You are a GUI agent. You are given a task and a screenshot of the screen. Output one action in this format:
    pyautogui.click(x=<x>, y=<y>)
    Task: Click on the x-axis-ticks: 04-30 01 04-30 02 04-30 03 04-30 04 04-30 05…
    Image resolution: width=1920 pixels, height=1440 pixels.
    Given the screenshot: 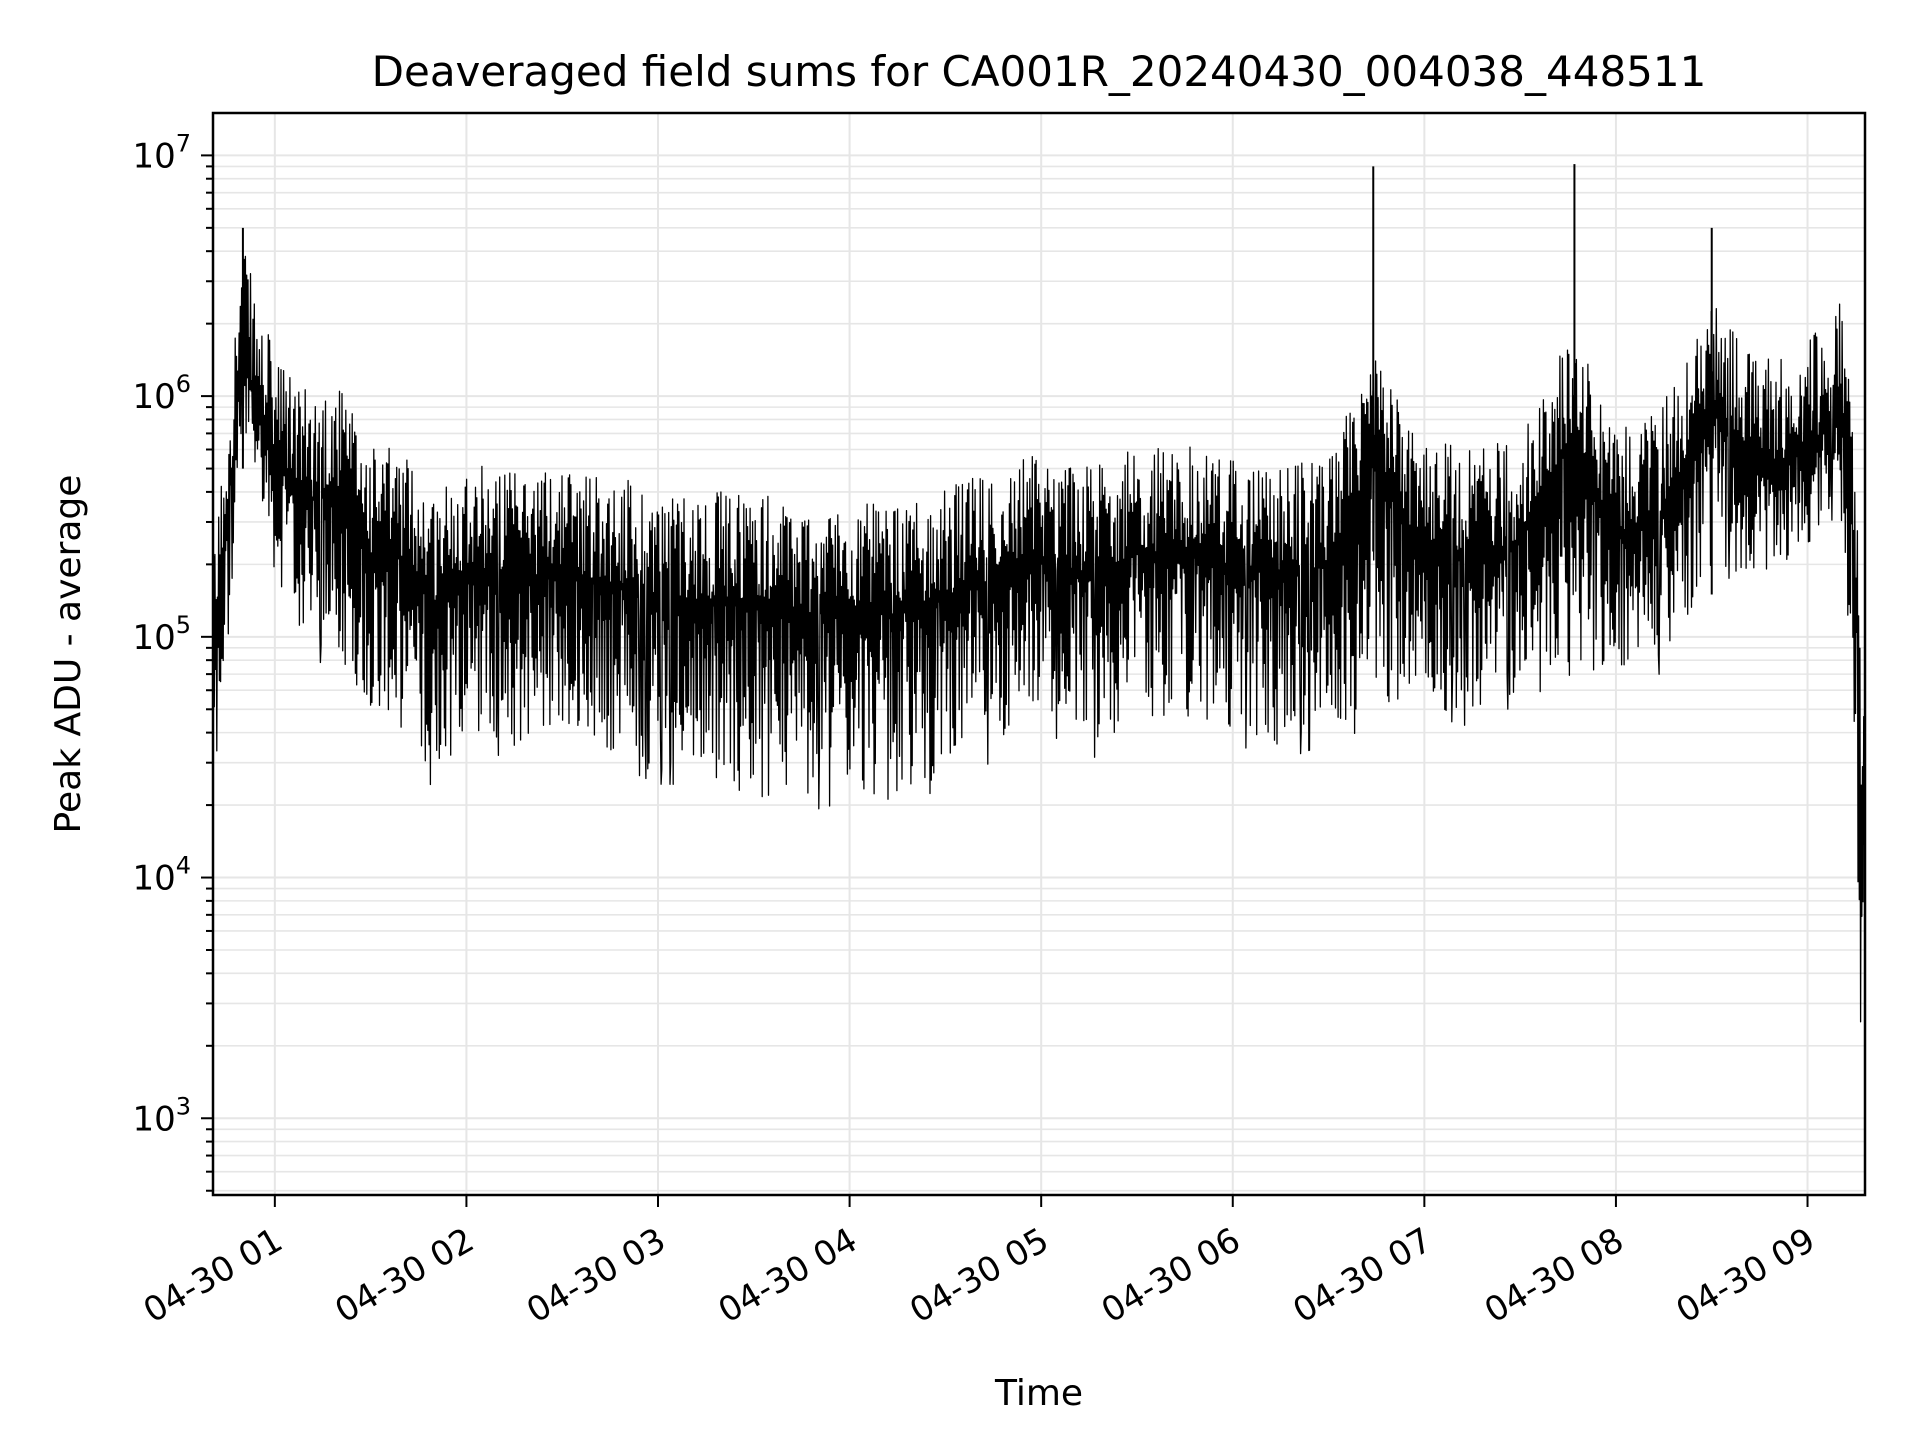 What is the action you would take?
    pyautogui.click(x=979, y=1263)
    